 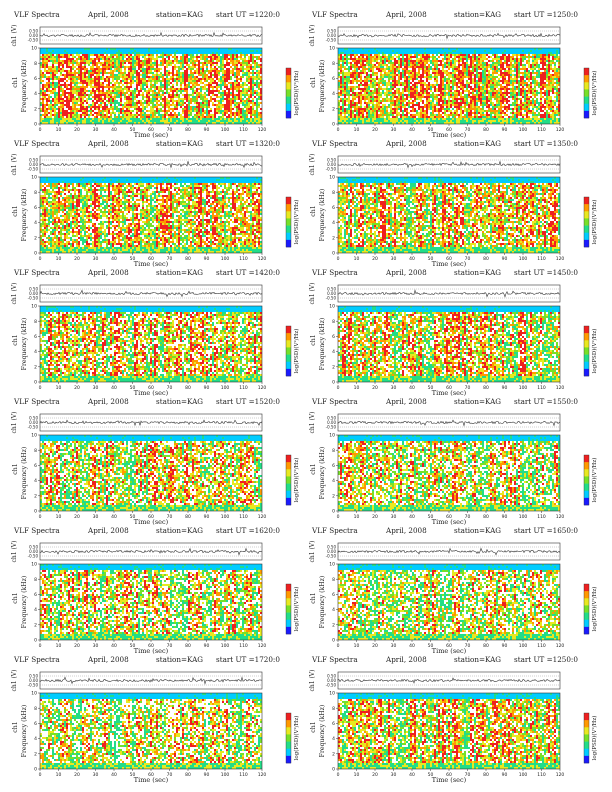 What do you see at coordinates (546, 143) in the screenshot?
I see `panel-start-ut: start UT =1350:0` at bounding box center [546, 143].